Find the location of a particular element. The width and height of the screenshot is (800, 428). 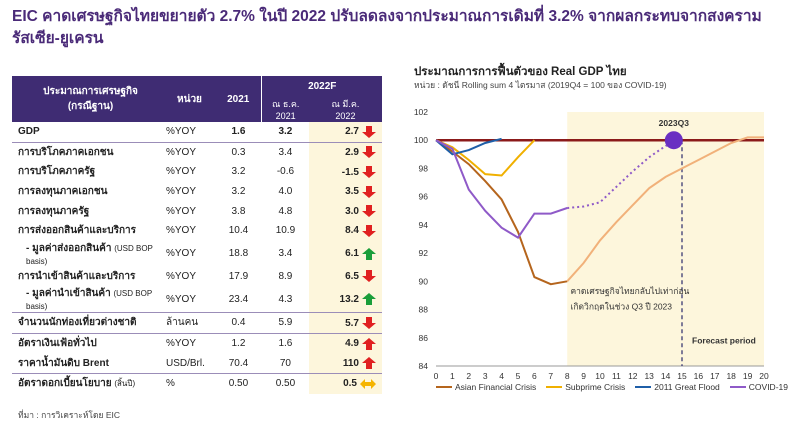

unit-cell: ล้านคน is located at coordinates (189, 323).